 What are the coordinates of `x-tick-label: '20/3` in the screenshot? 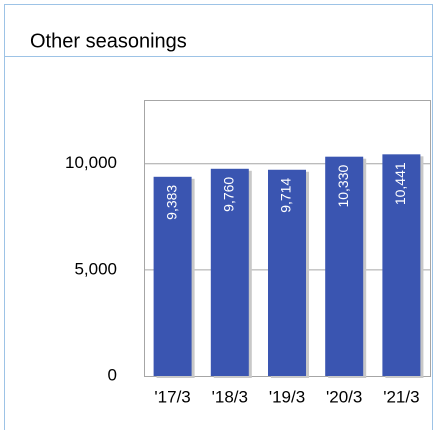 It's located at (344, 396).